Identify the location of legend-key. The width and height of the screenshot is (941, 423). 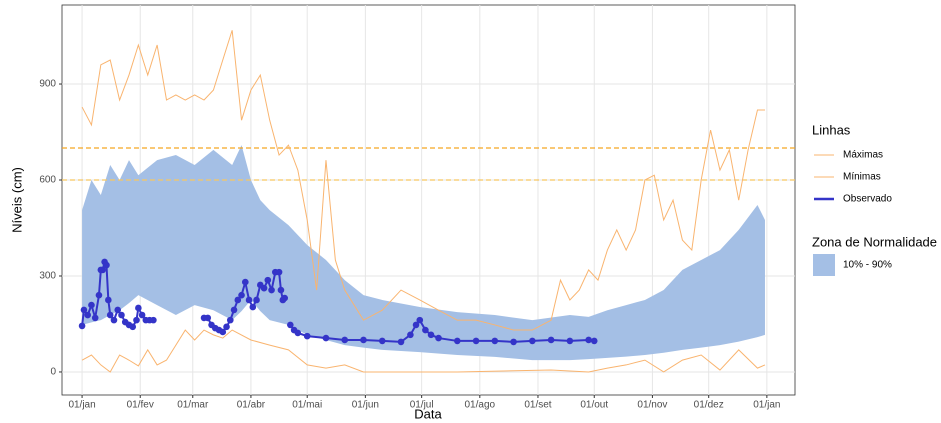
(824, 265).